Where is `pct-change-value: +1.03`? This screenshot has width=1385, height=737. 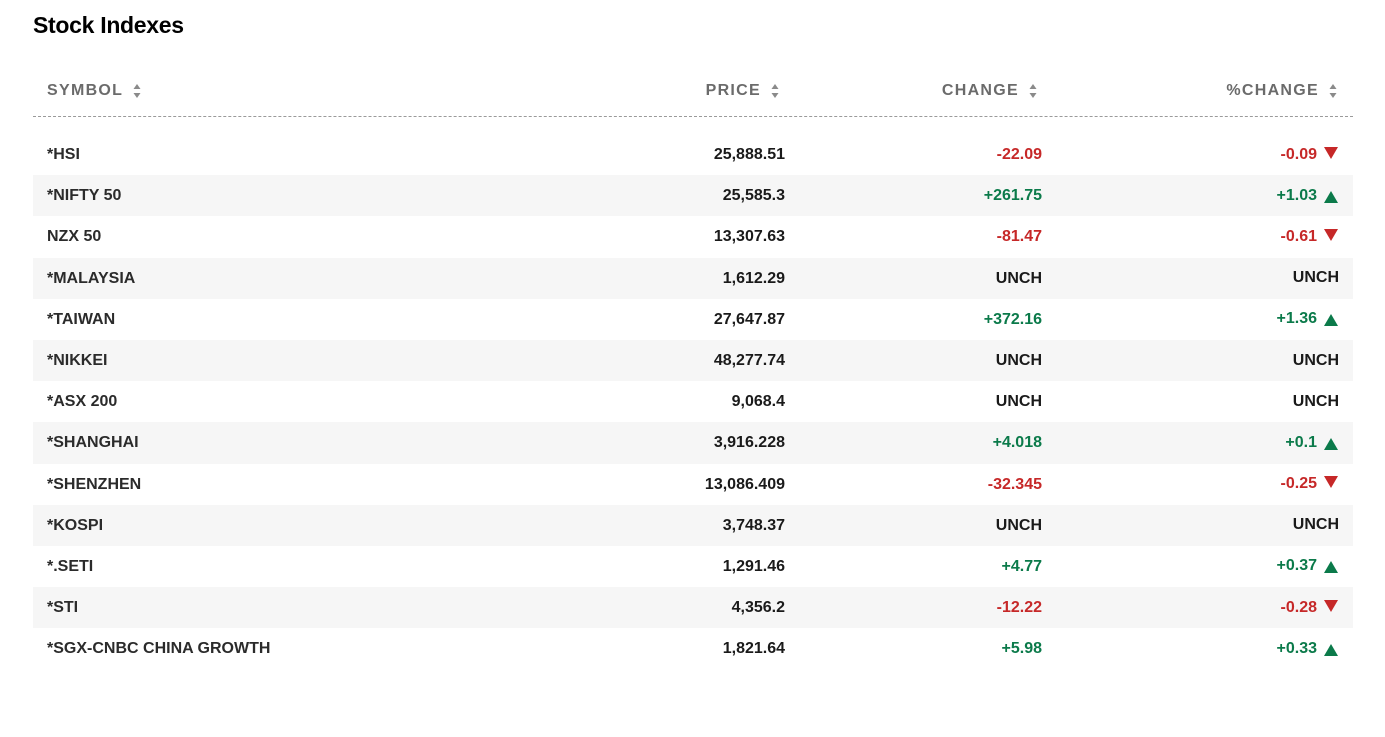 pct-change-value: +1.03 is located at coordinates (1296, 195).